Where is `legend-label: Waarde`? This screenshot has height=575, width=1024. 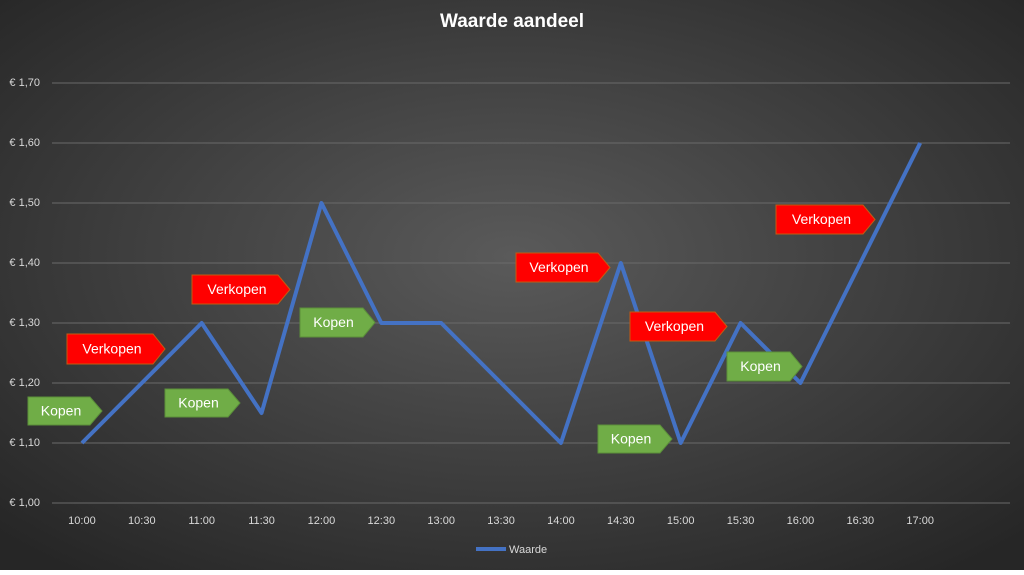
legend-label: Waarde is located at coordinates (528, 550).